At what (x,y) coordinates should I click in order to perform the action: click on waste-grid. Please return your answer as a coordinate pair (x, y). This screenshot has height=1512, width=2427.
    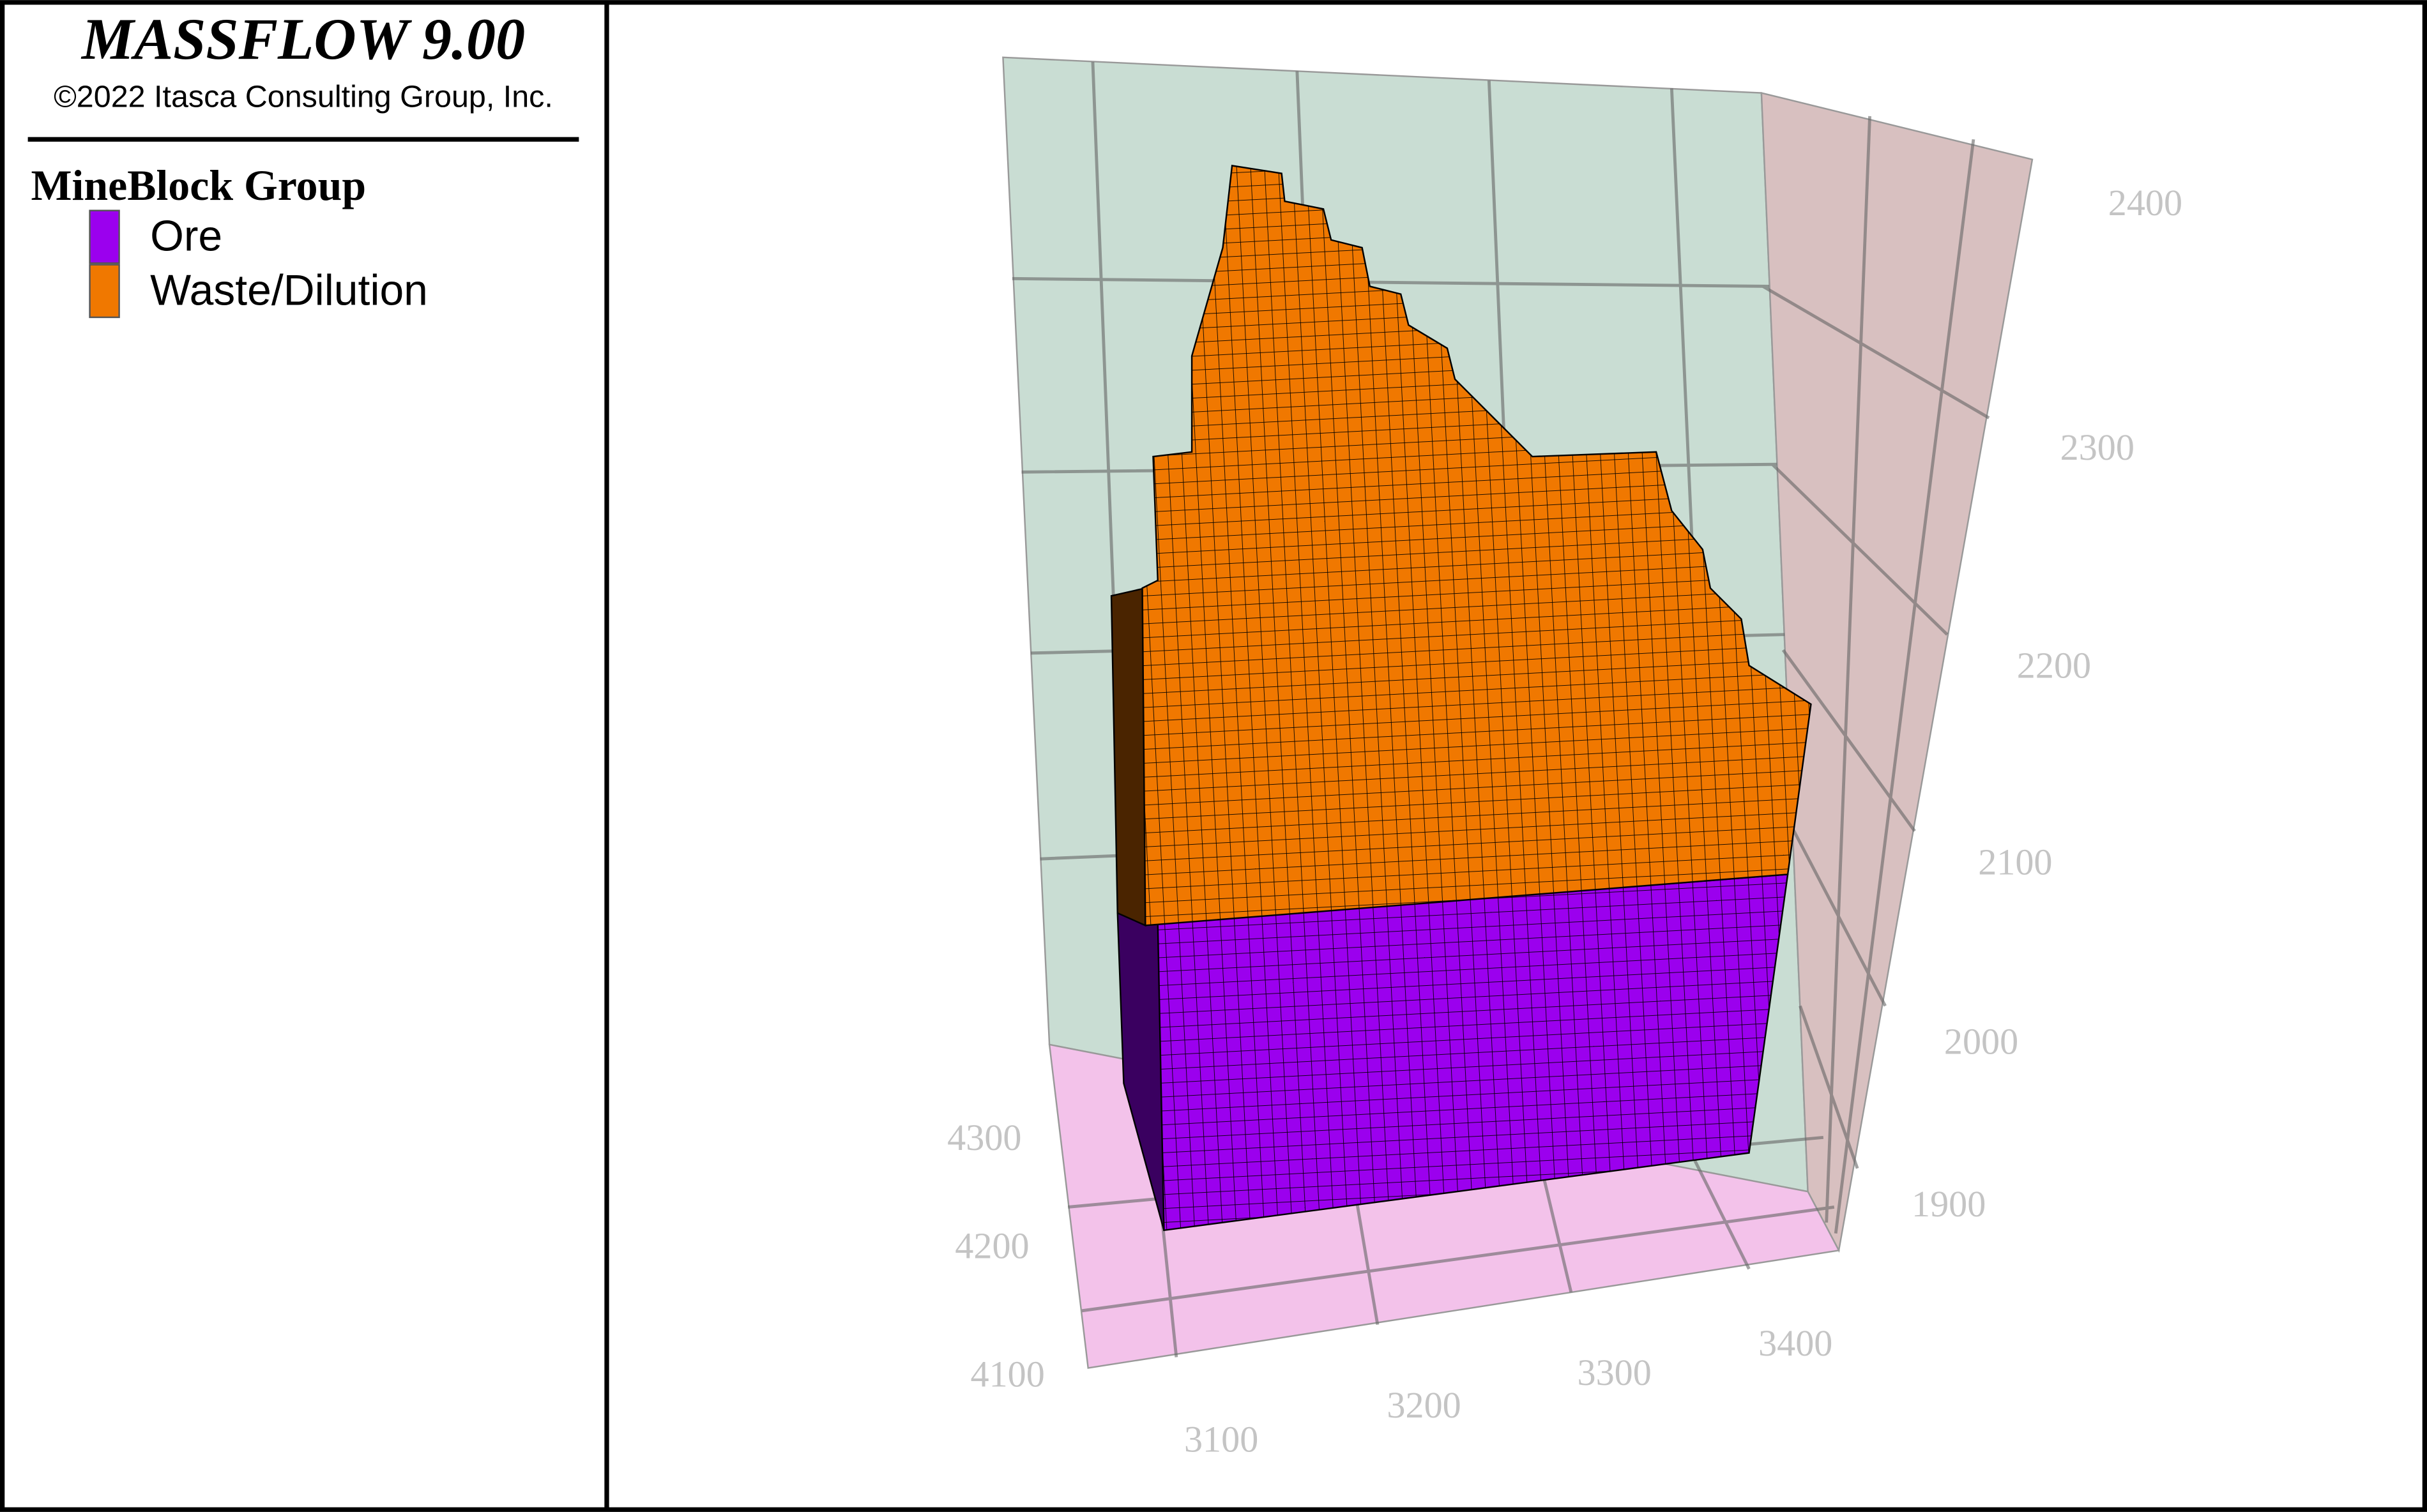
    Looking at the image, I should click on (1476, 545).